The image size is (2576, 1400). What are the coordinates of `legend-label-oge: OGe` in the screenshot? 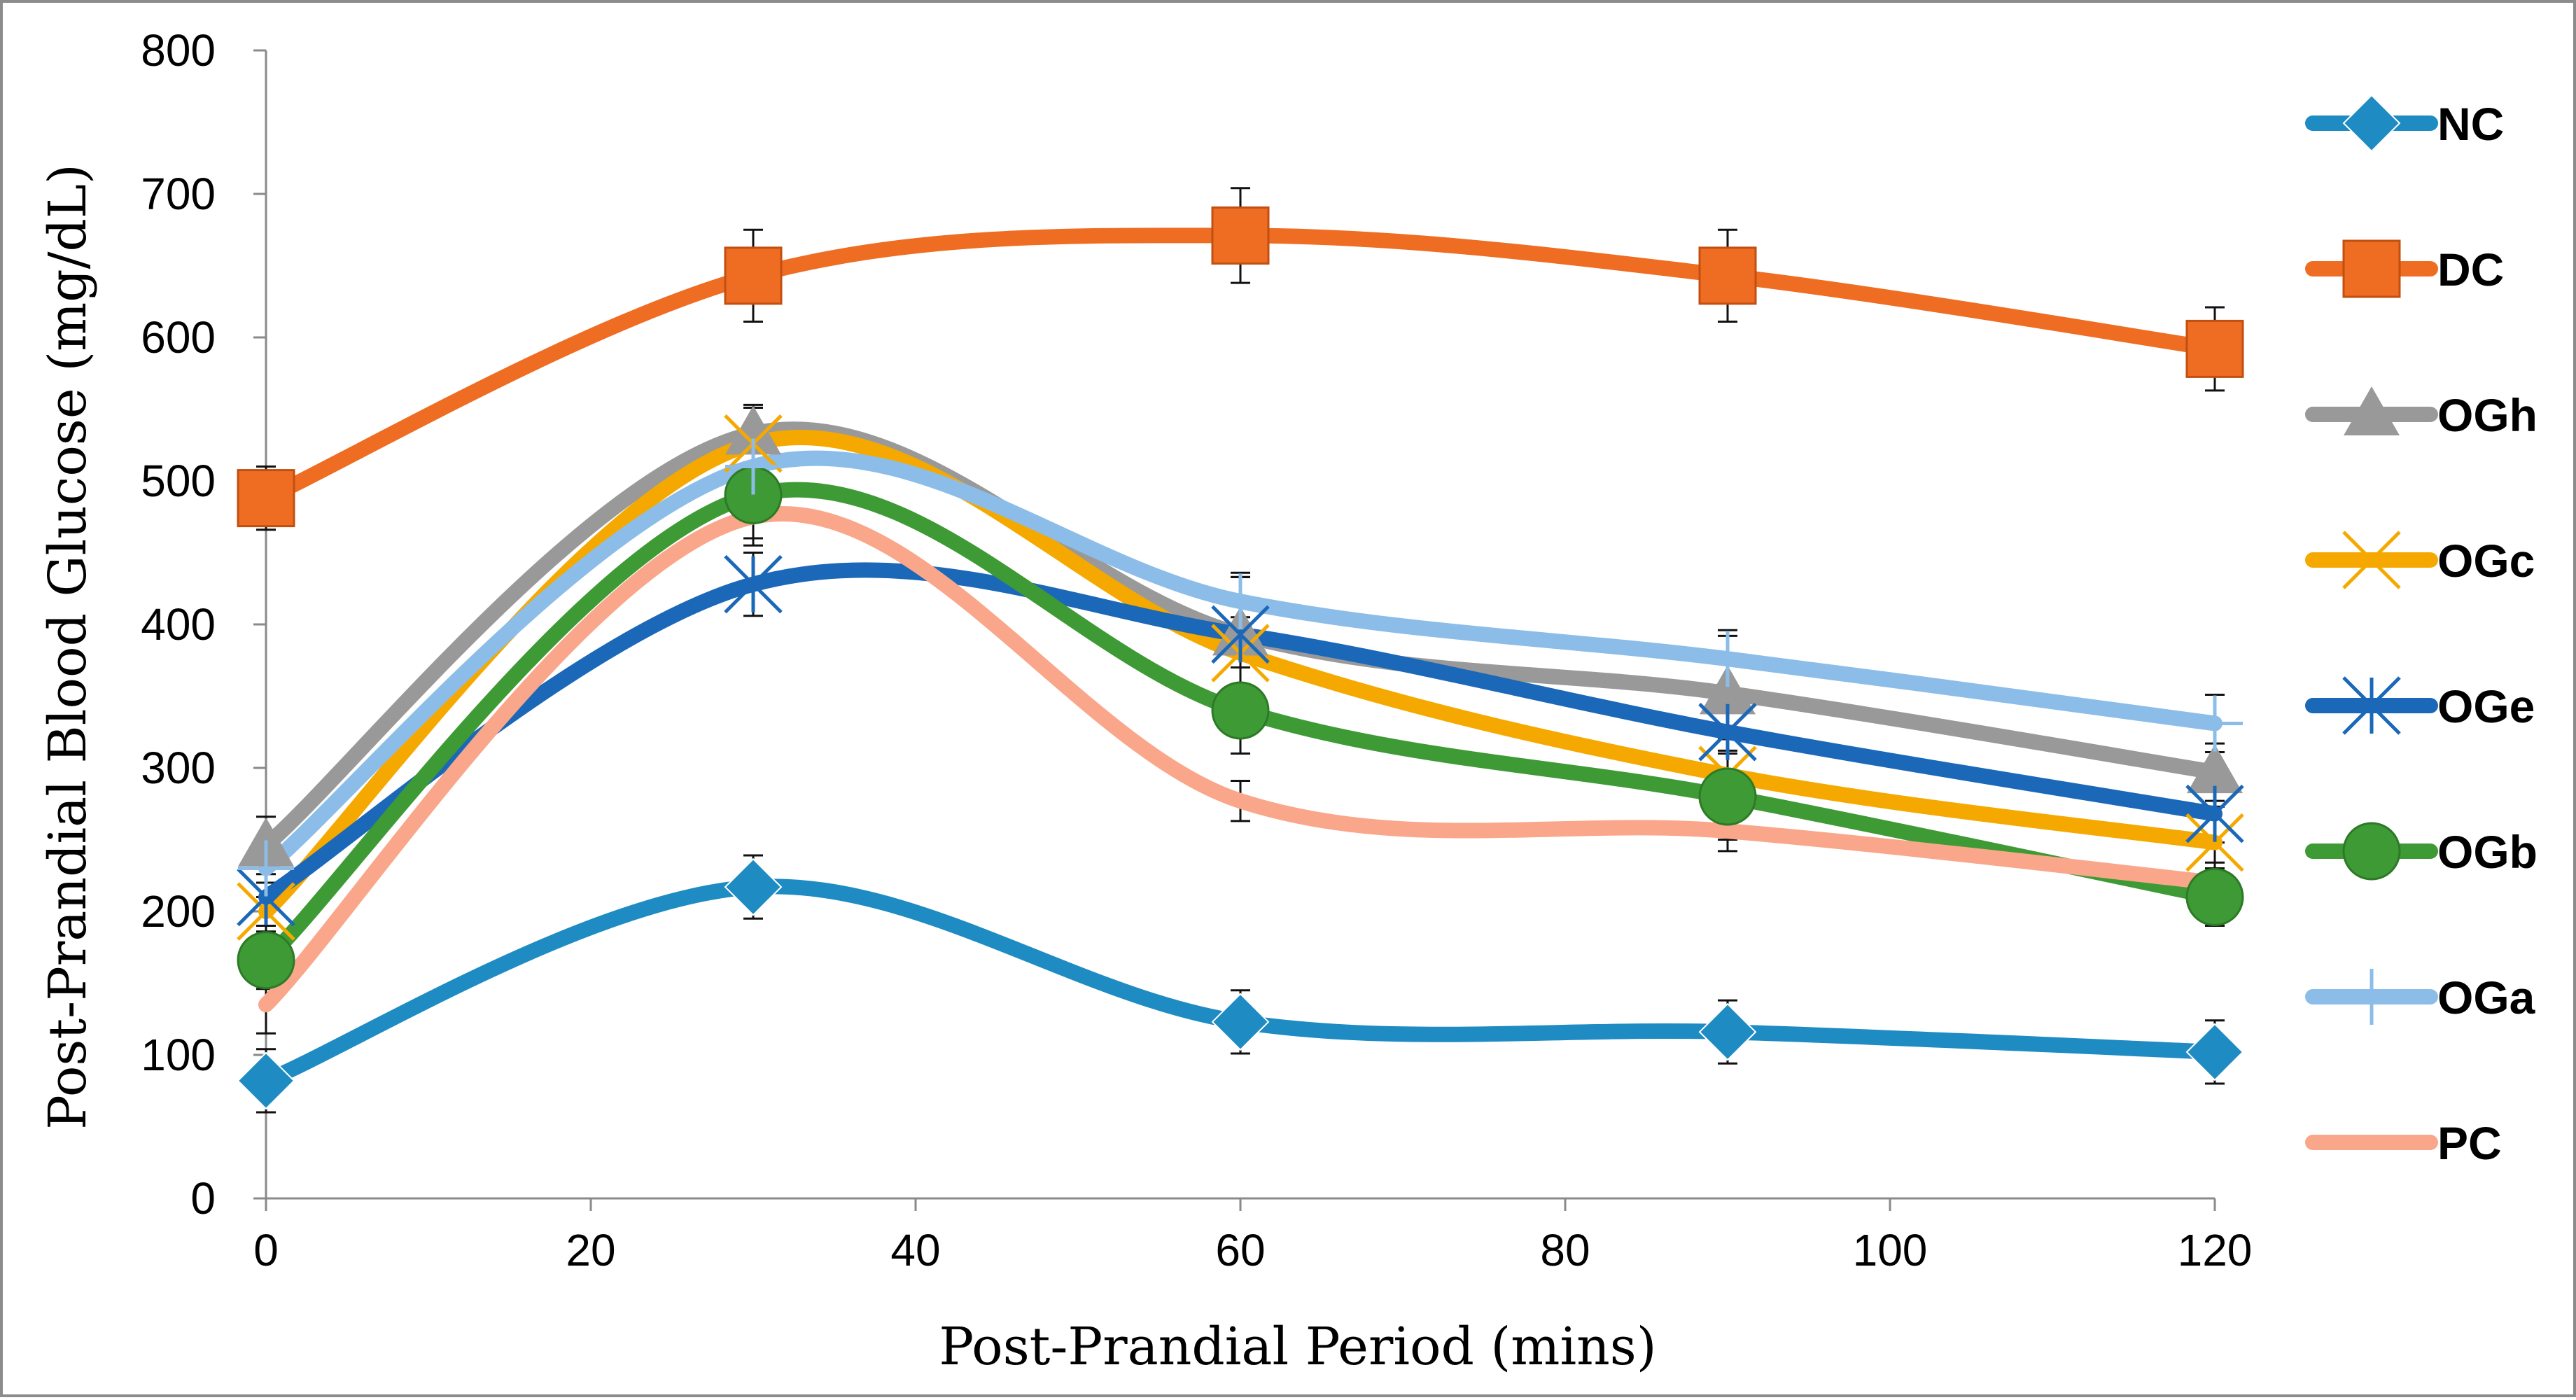 It's located at (2486, 706).